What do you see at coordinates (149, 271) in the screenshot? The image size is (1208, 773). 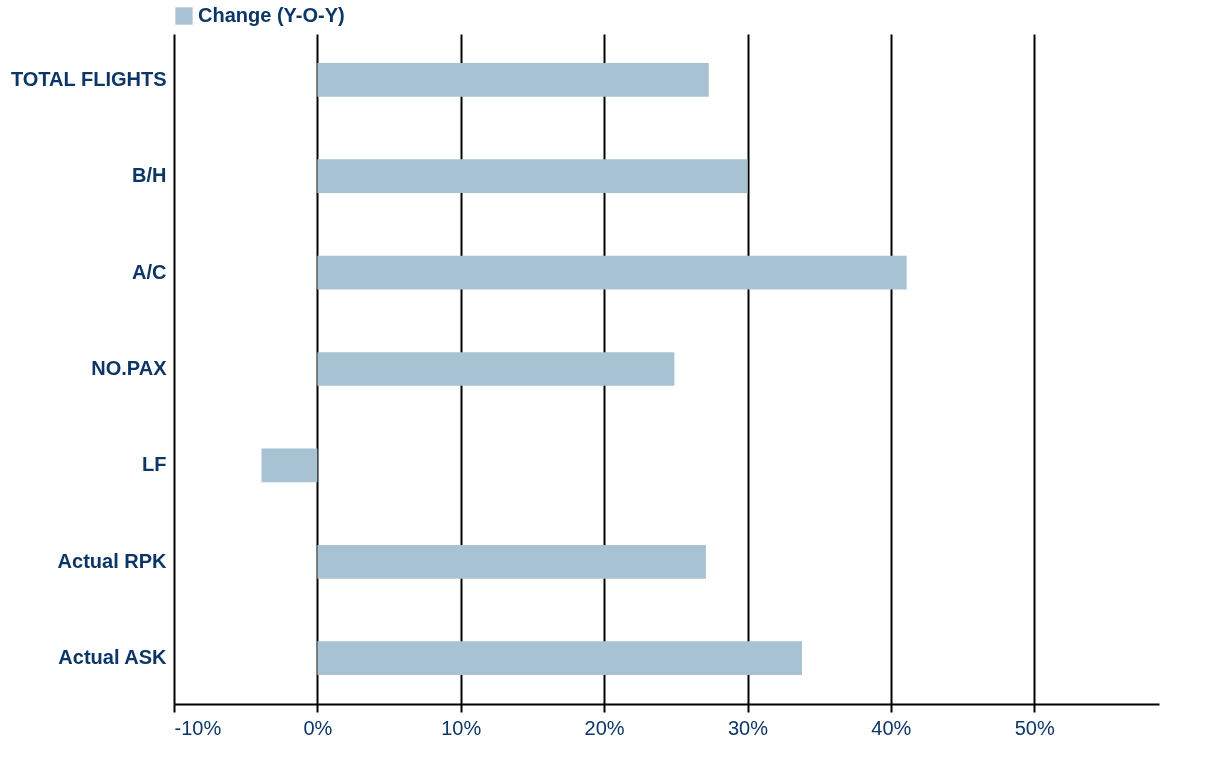 I see `y-tick-label: A/C` at bounding box center [149, 271].